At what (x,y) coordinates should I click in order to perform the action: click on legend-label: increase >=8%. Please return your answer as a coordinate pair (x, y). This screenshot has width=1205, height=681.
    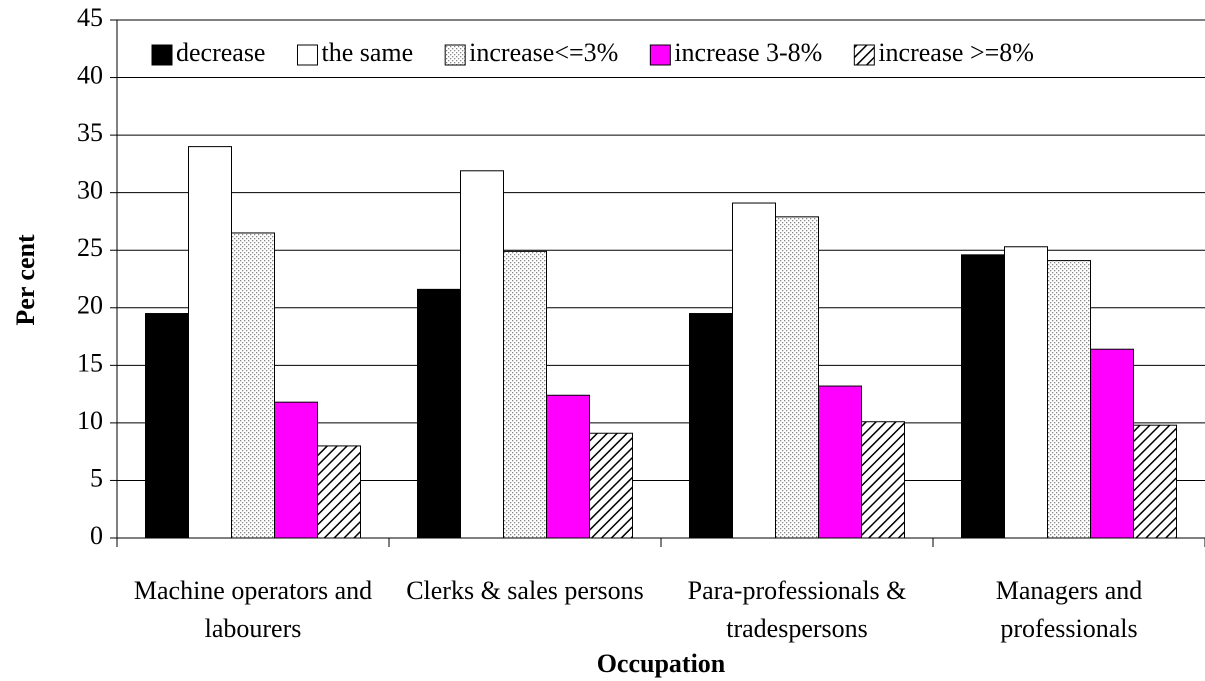
    Looking at the image, I should click on (956, 52).